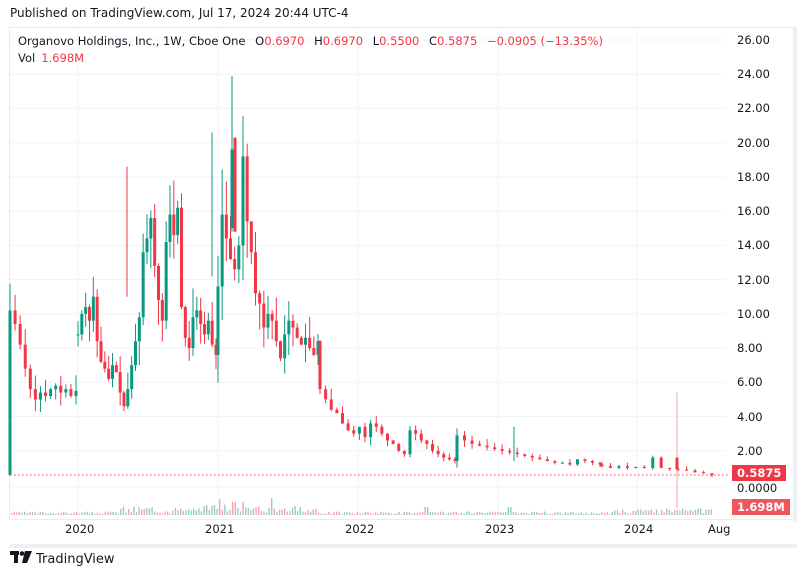 The width and height of the screenshot is (807, 578). I want to click on price-tick-label: 14.00, so click(753, 245).